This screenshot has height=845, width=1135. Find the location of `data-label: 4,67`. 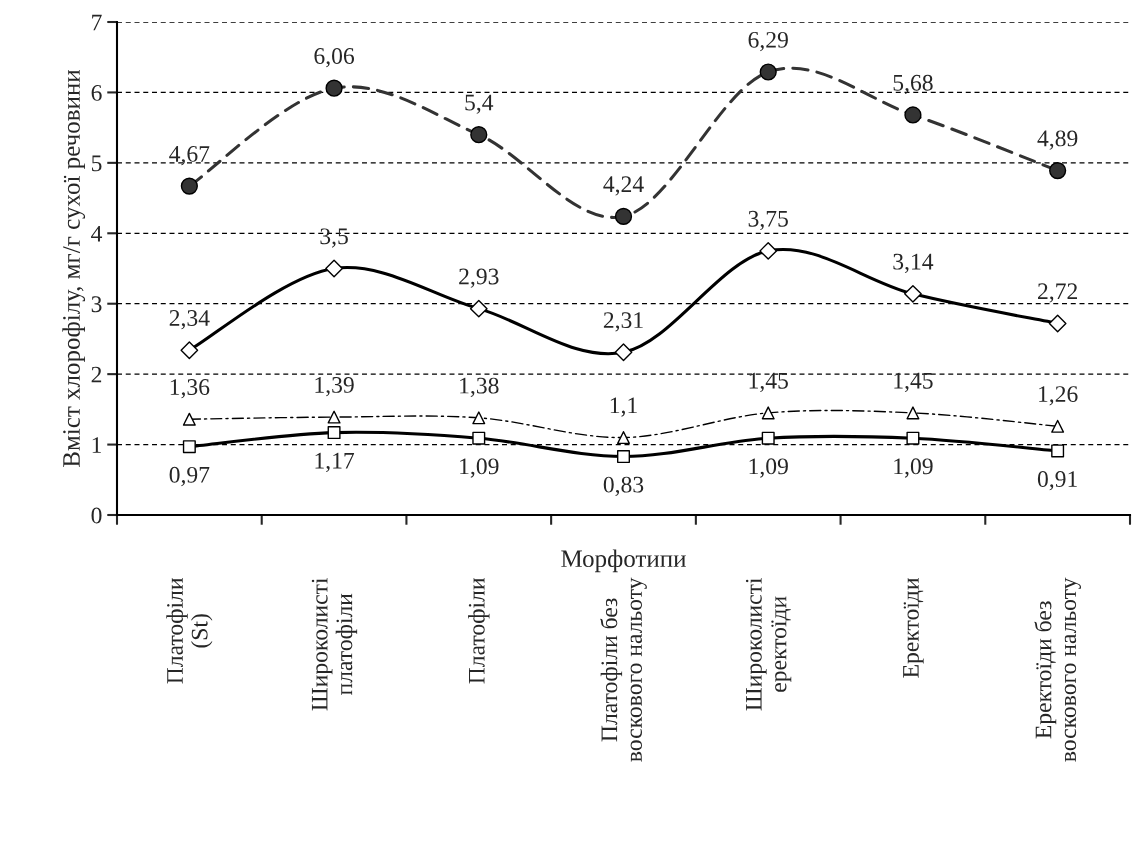

data-label: 4,67 is located at coordinates (189, 155).